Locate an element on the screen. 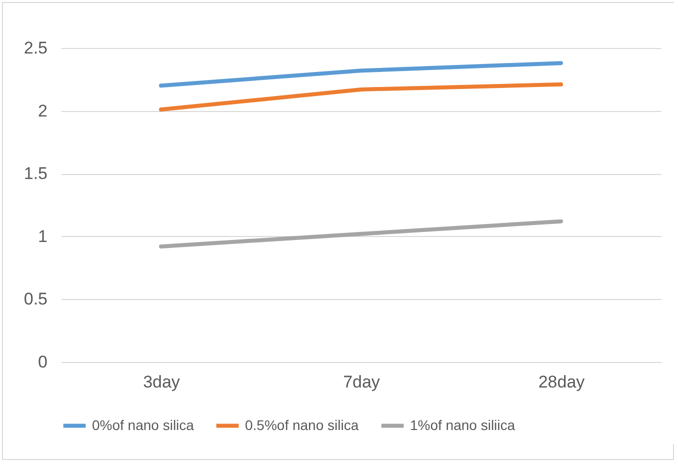 The height and width of the screenshot is (464, 678). legend-label: 1%of nano siliica is located at coordinates (463, 424).